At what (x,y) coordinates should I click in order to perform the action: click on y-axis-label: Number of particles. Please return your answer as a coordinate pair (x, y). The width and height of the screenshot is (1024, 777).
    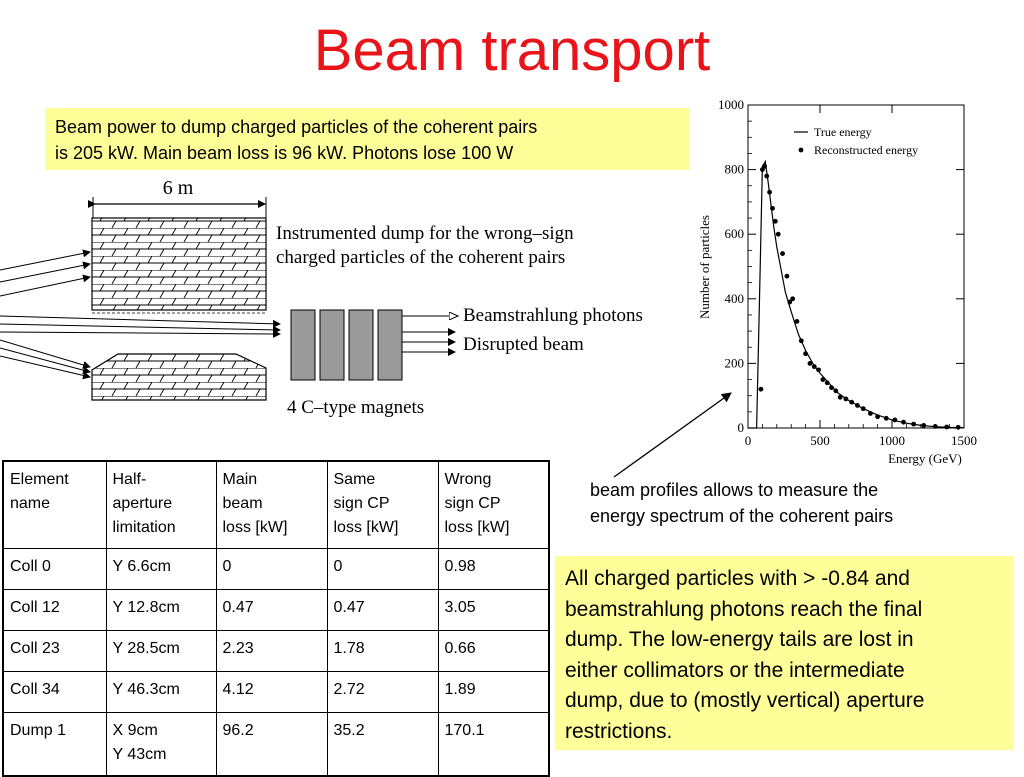
    Looking at the image, I should click on (704, 267).